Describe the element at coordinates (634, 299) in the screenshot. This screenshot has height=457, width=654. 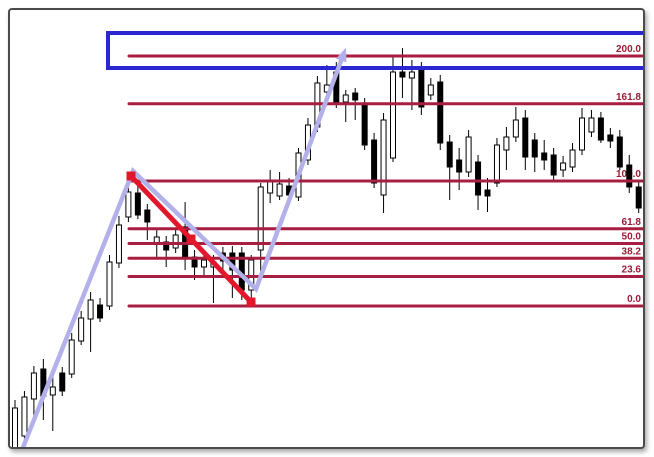
I see `fib-label-0.0: 0.0` at that location.